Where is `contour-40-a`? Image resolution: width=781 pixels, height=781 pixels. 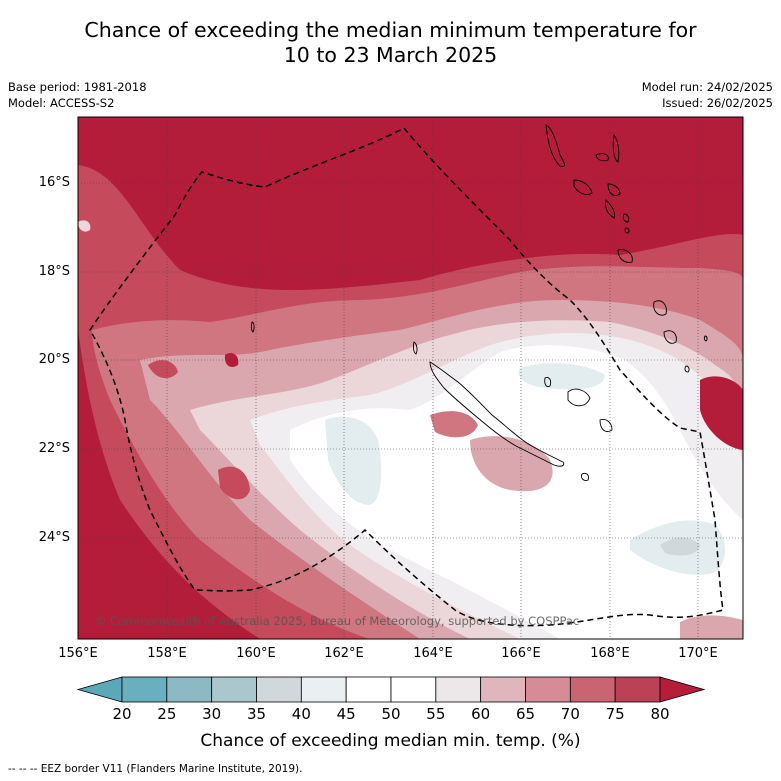 contour-40-a is located at coordinates (353, 460).